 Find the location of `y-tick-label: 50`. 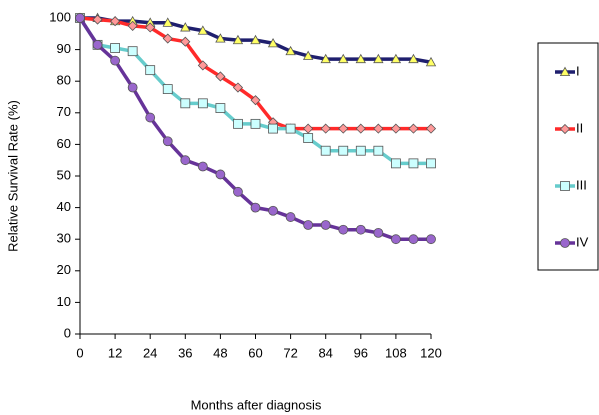

y-tick-label: 50 is located at coordinates (64, 174).